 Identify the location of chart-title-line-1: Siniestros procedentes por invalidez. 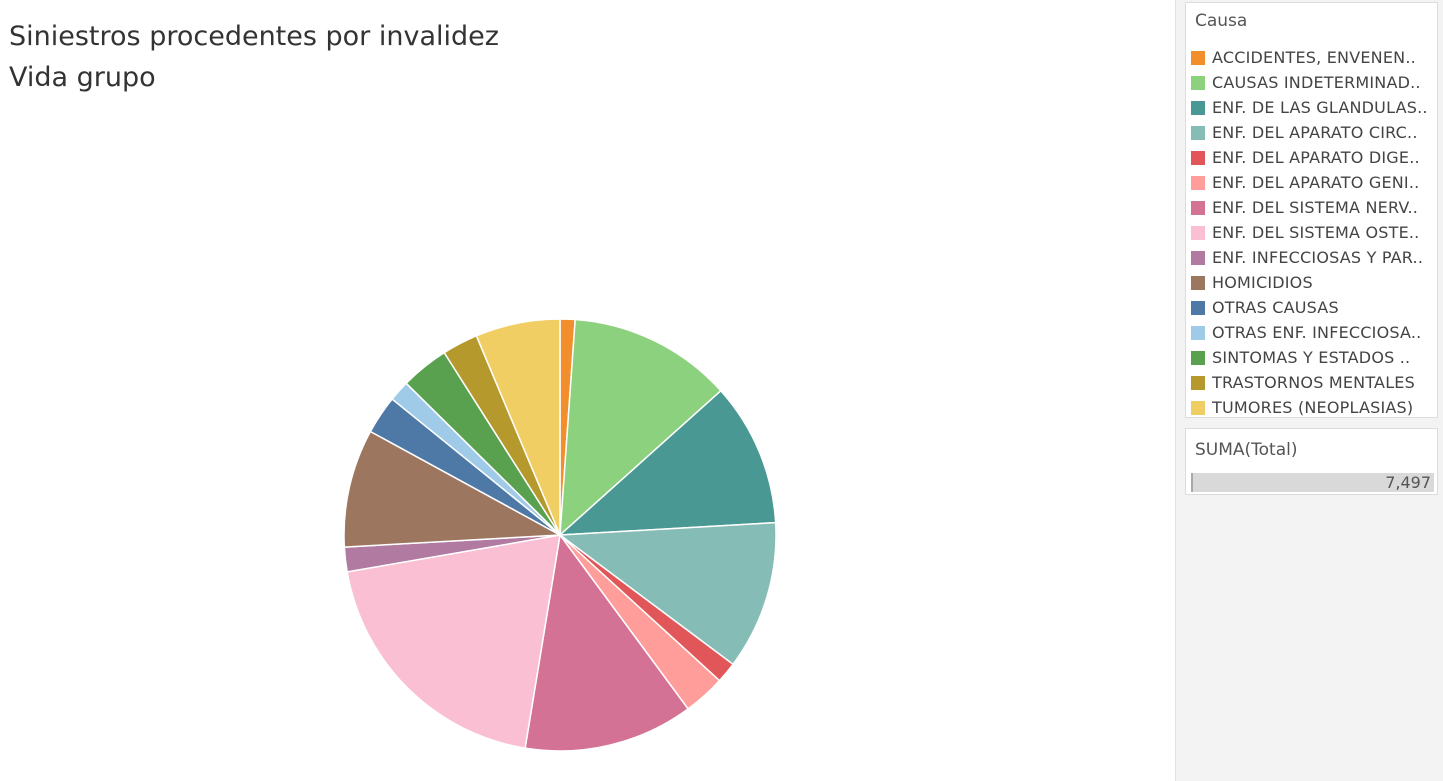
(254, 36).